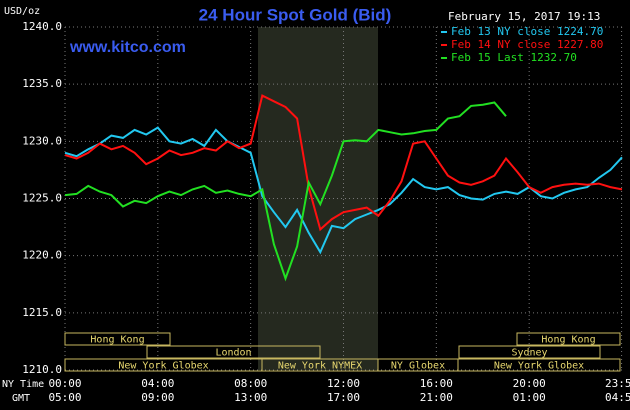 The width and height of the screenshot is (630, 410). Describe the element at coordinates (617, 397) in the screenshot. I see `x2-tick-label: 04:59` at that location.